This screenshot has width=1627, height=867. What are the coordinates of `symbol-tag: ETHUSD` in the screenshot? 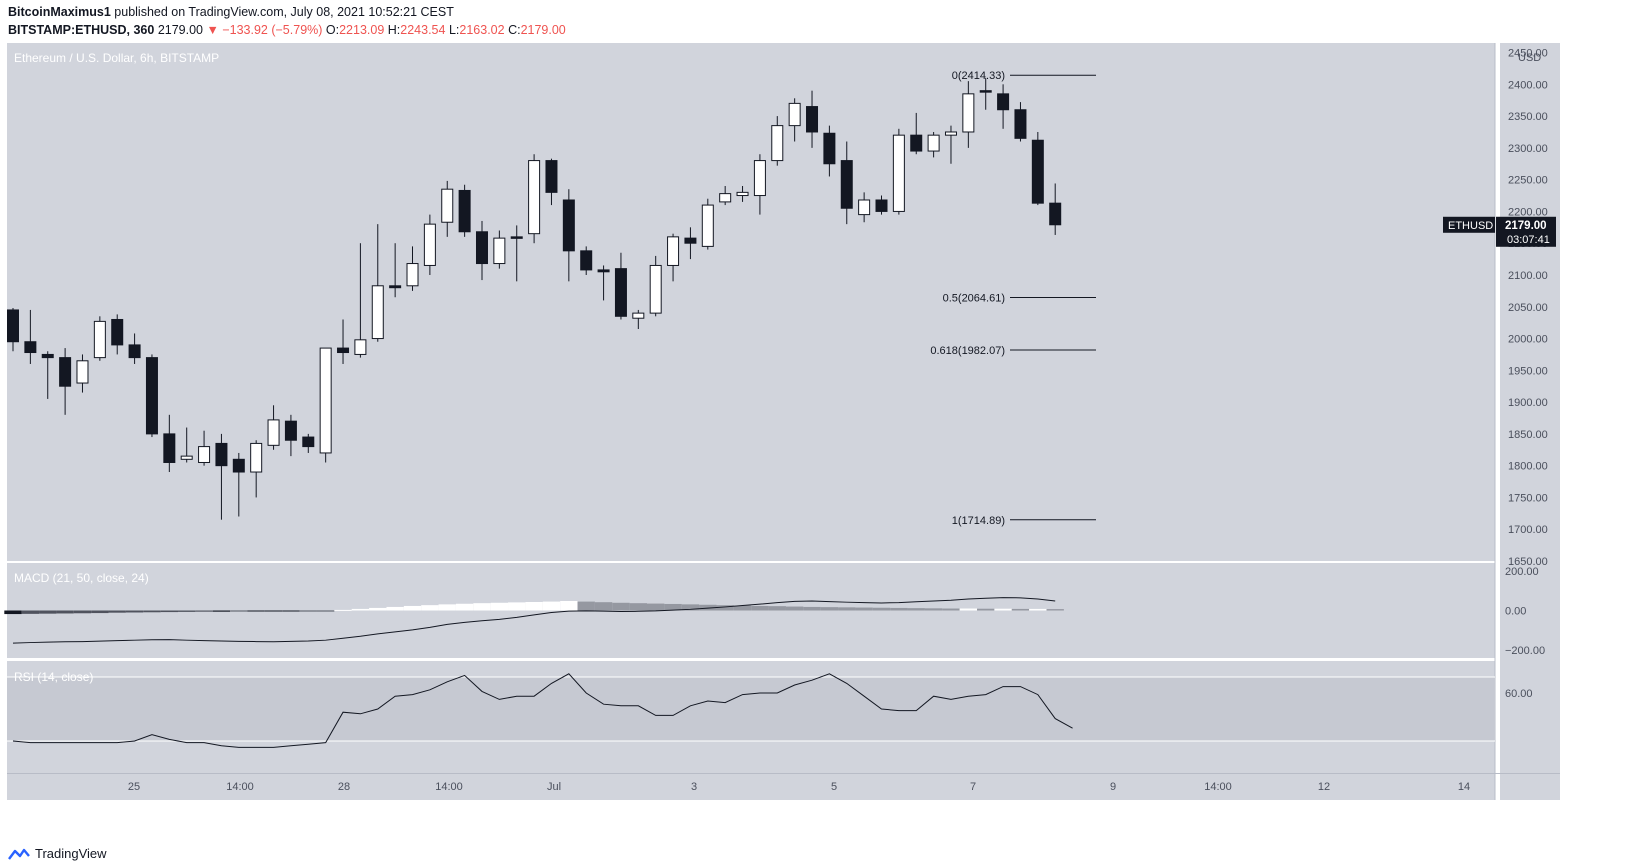 It's located at (1470, 226).